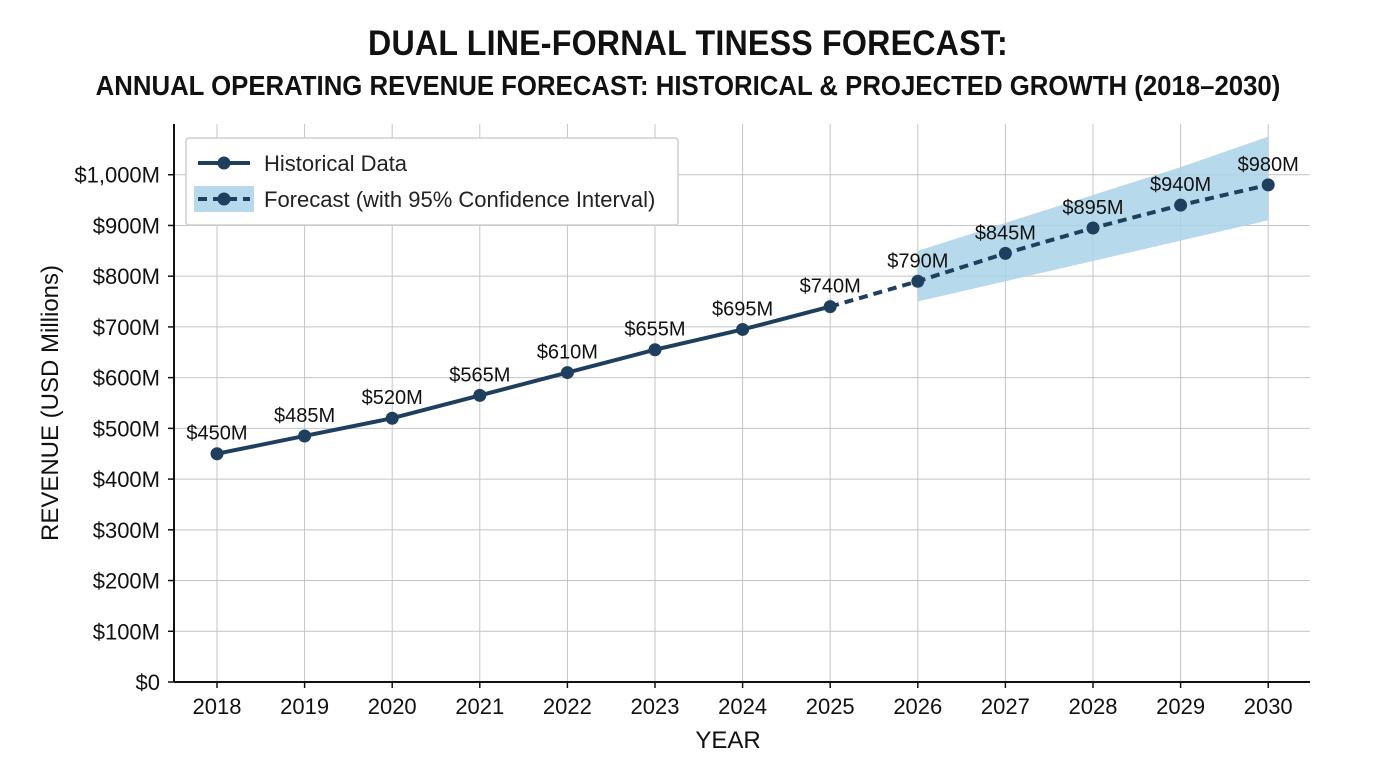  I want to click on data-label: $940M, so click(1180, 185).